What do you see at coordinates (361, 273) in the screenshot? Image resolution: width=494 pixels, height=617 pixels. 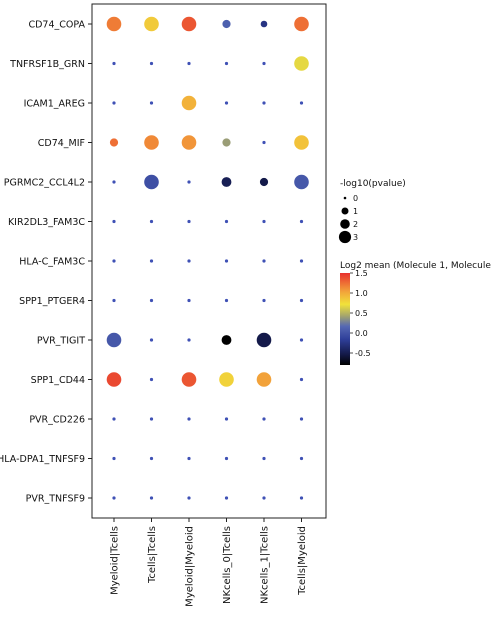 I see `colorbar-tick-label: 1.5` at bounding box center [361, 273].